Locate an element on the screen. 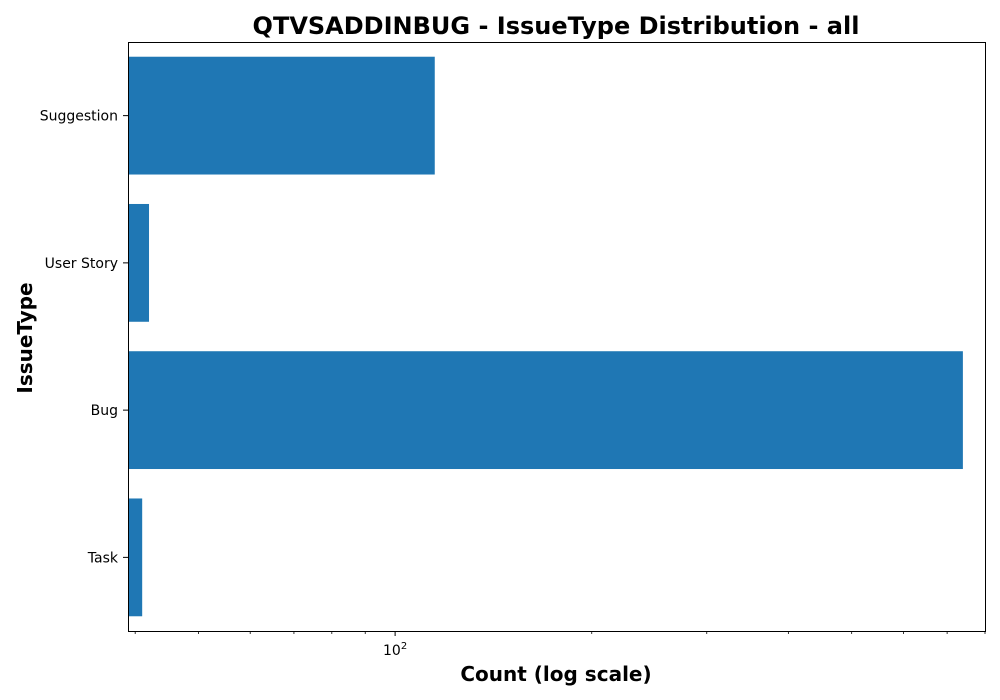 The image size is (1000, 700). bar-user-story is located at coordinates (139, 262).